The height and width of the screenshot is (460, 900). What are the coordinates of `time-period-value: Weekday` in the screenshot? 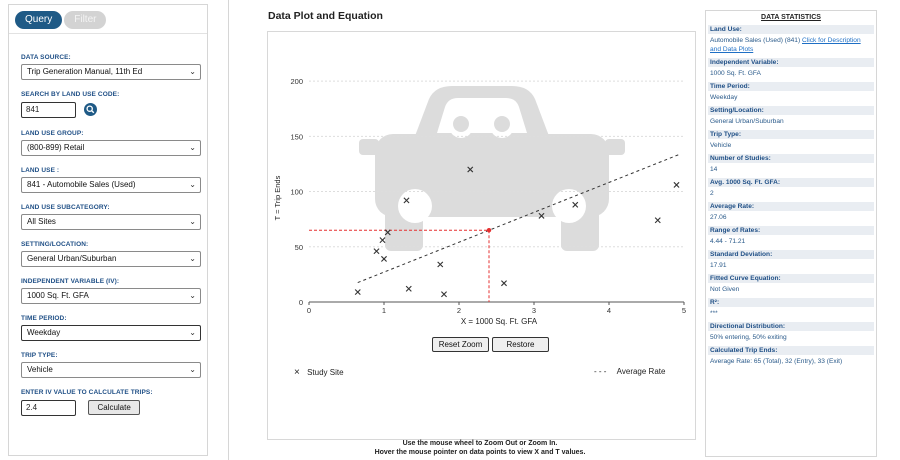 It's located at (44, 332).